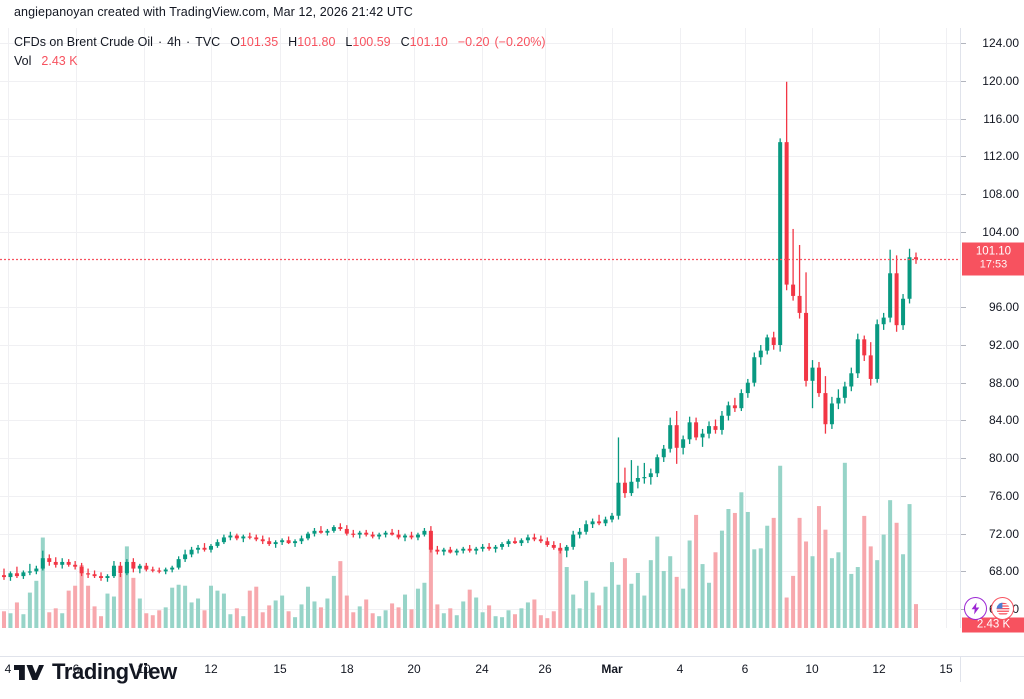 The height and width of the screenshot is (699, 1024). I want to click on lightning-icon, so click(975, 608).